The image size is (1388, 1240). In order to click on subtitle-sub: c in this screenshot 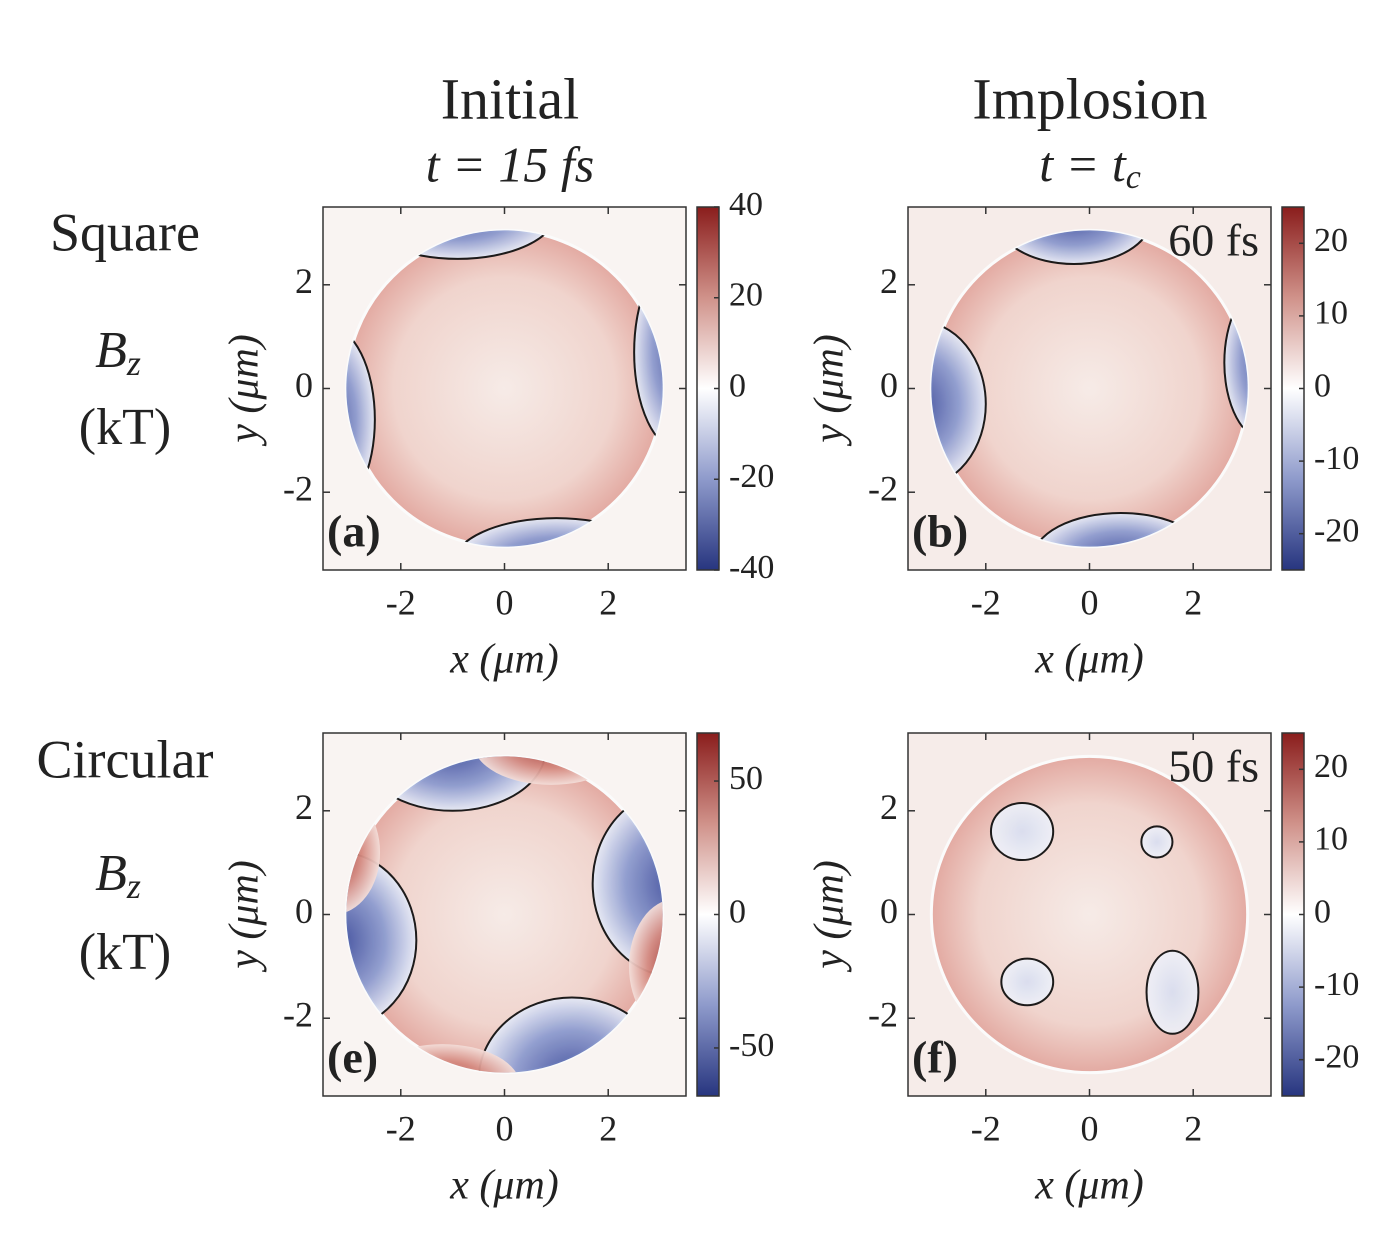, I will do `click(1133, 177)`.